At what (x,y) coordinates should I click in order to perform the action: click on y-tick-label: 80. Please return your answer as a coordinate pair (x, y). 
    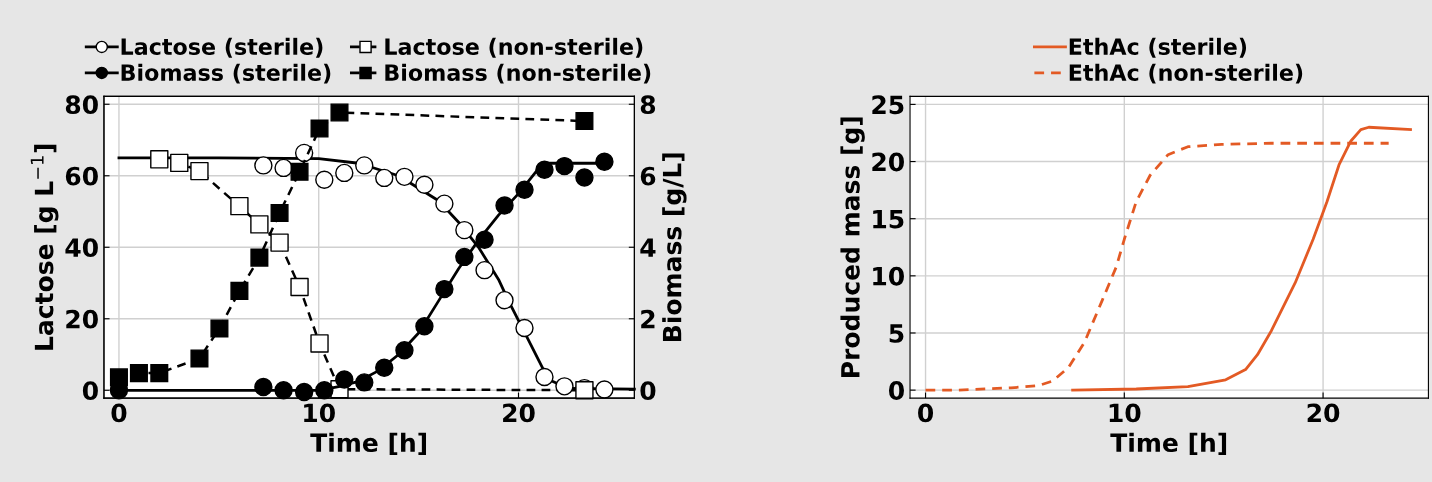
    Looking at the image, I should click on (81, 105).